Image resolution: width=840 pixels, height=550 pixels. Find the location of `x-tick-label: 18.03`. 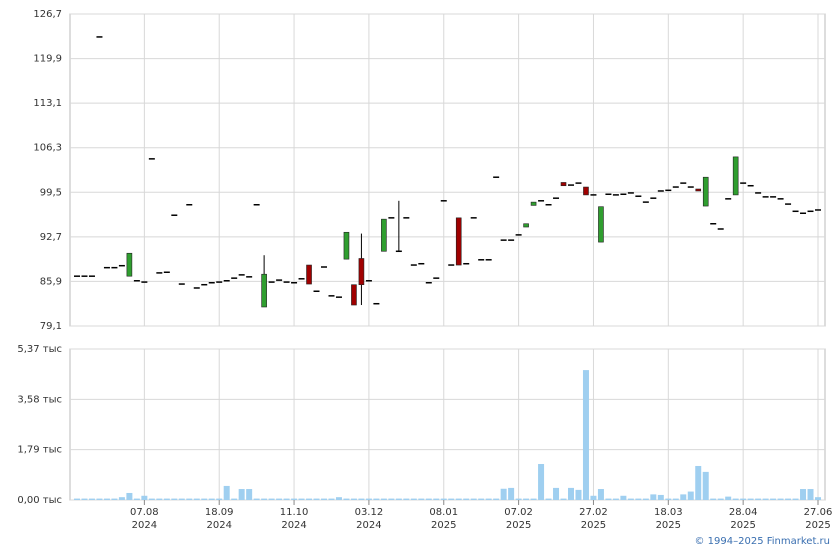

x-tick-label: 18.03 is located at coordinates (668, 512).